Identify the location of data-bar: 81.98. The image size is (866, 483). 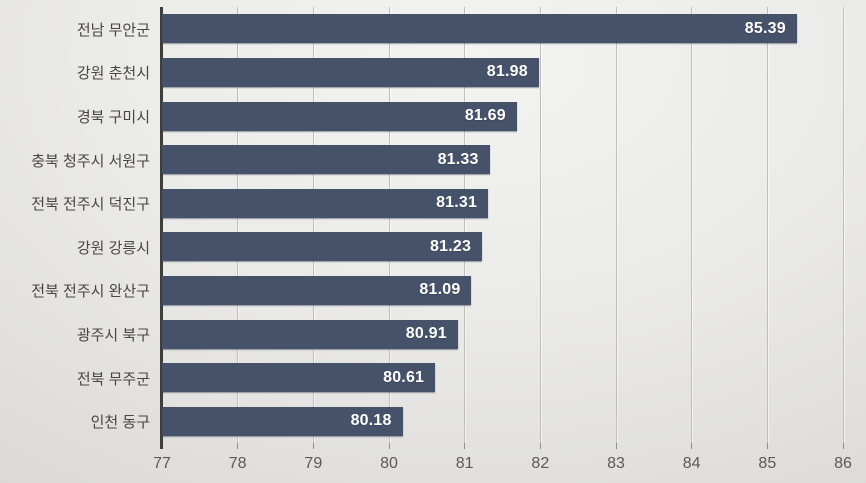
(350, 72).